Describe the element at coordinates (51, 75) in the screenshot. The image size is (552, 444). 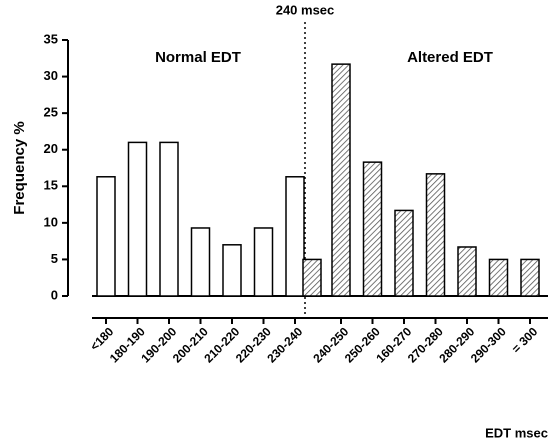
I see `y-tick-label: 30` at that location.